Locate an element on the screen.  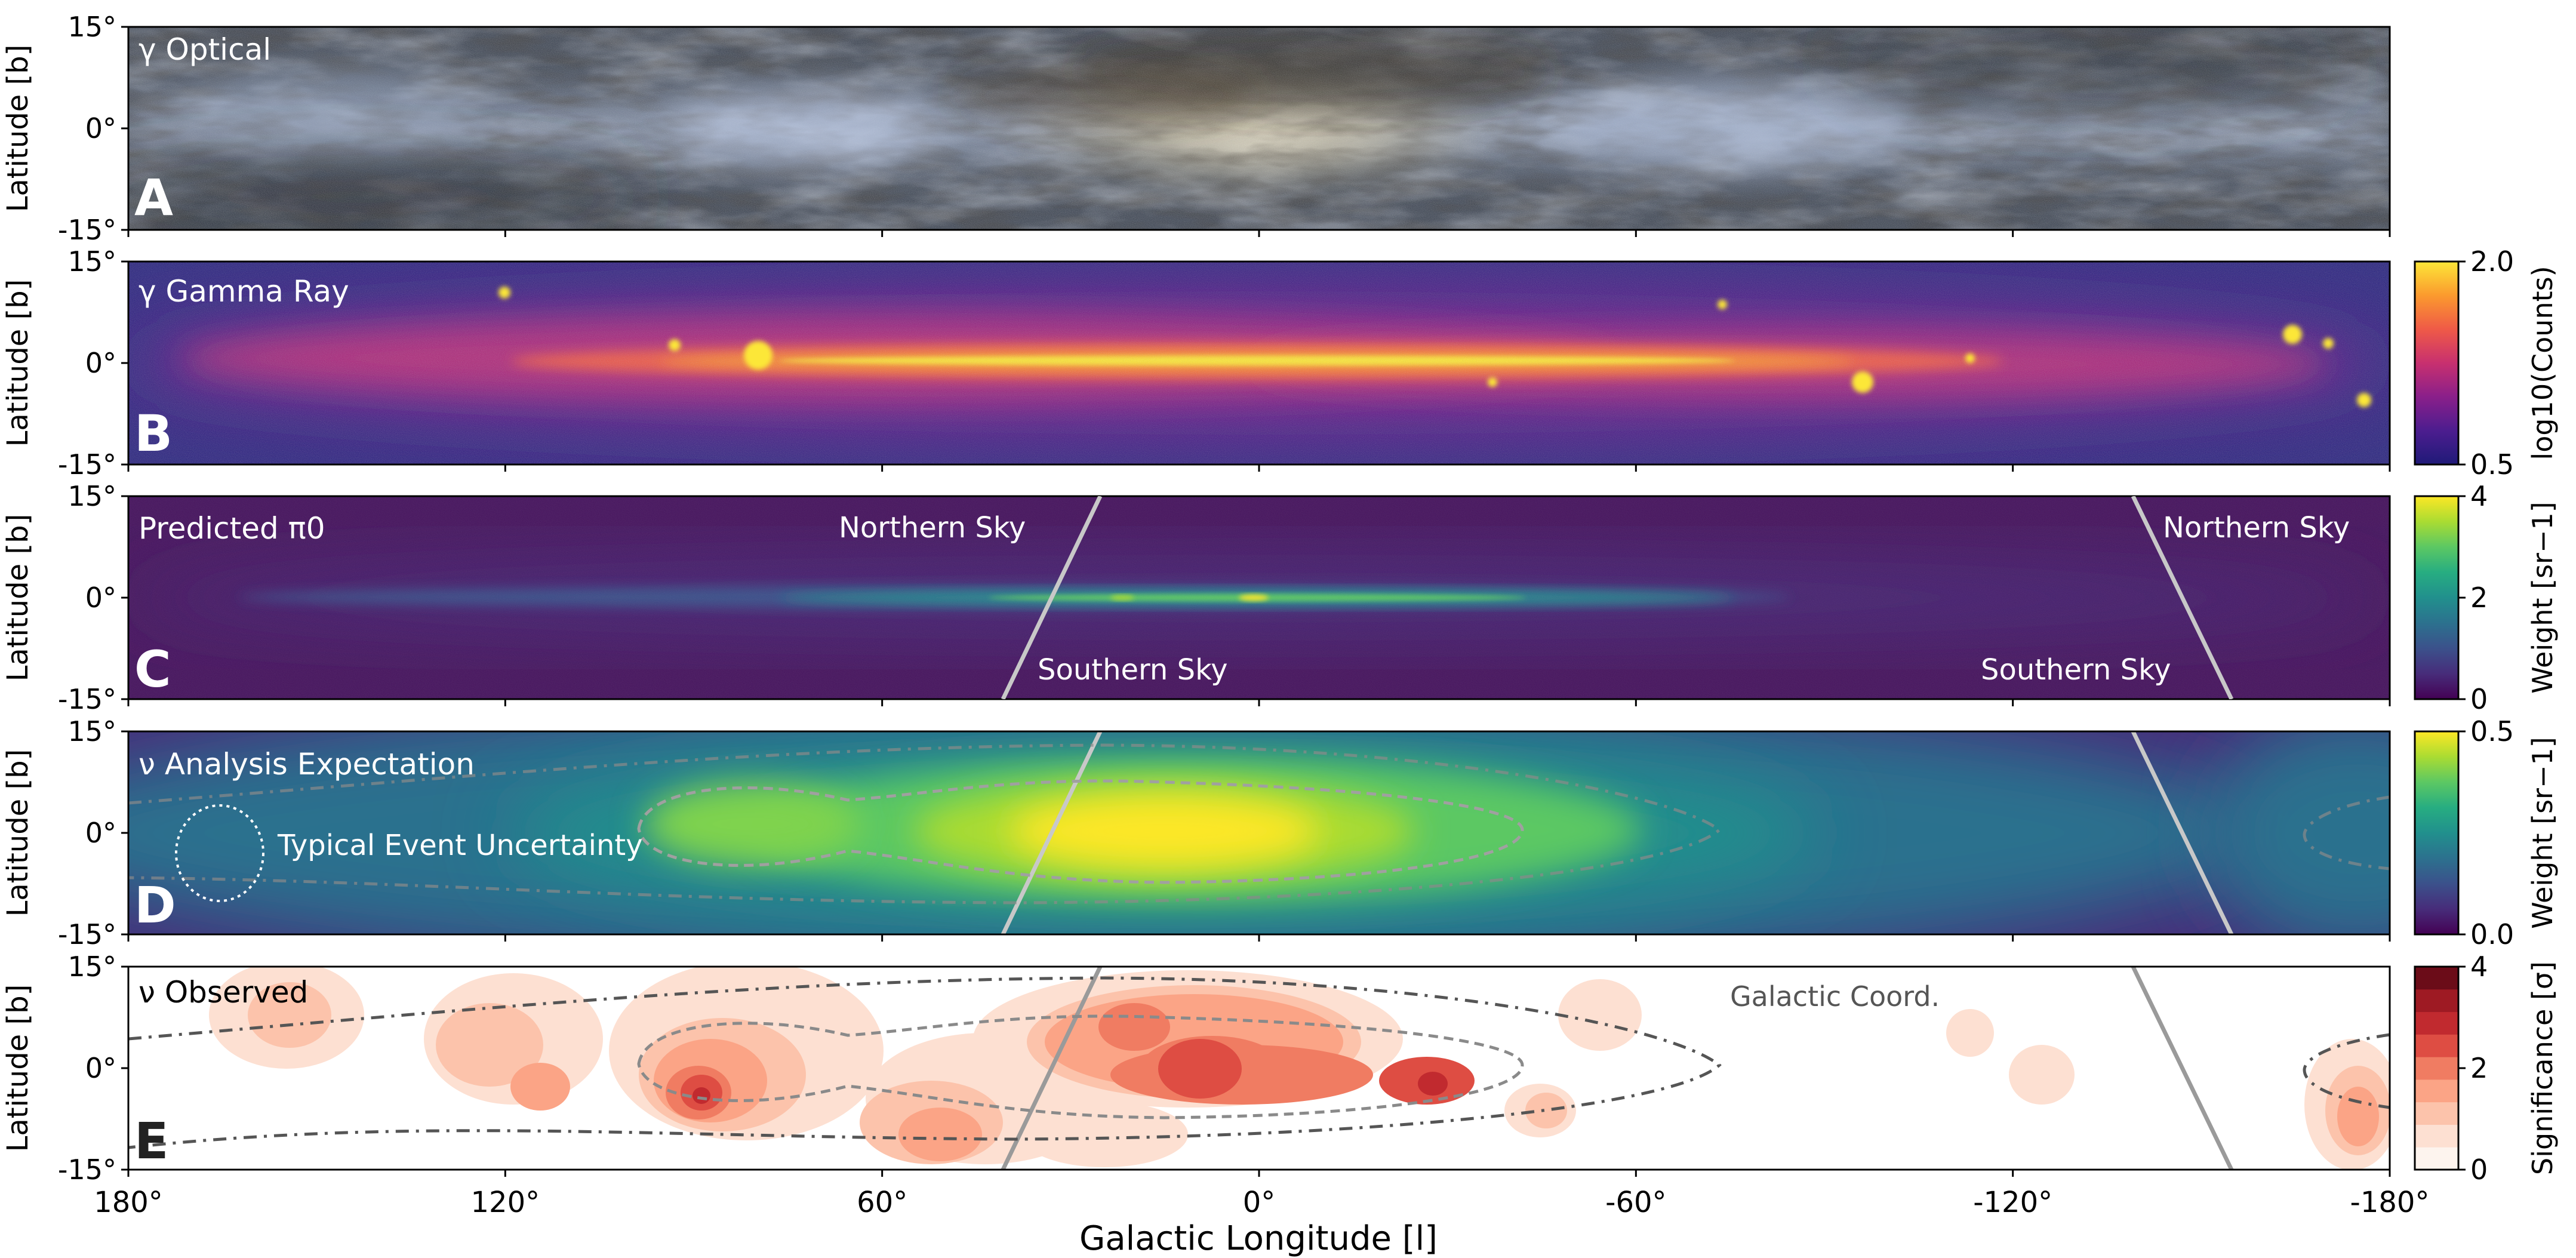
panel-d-image is located at coordinates (1259, 832).